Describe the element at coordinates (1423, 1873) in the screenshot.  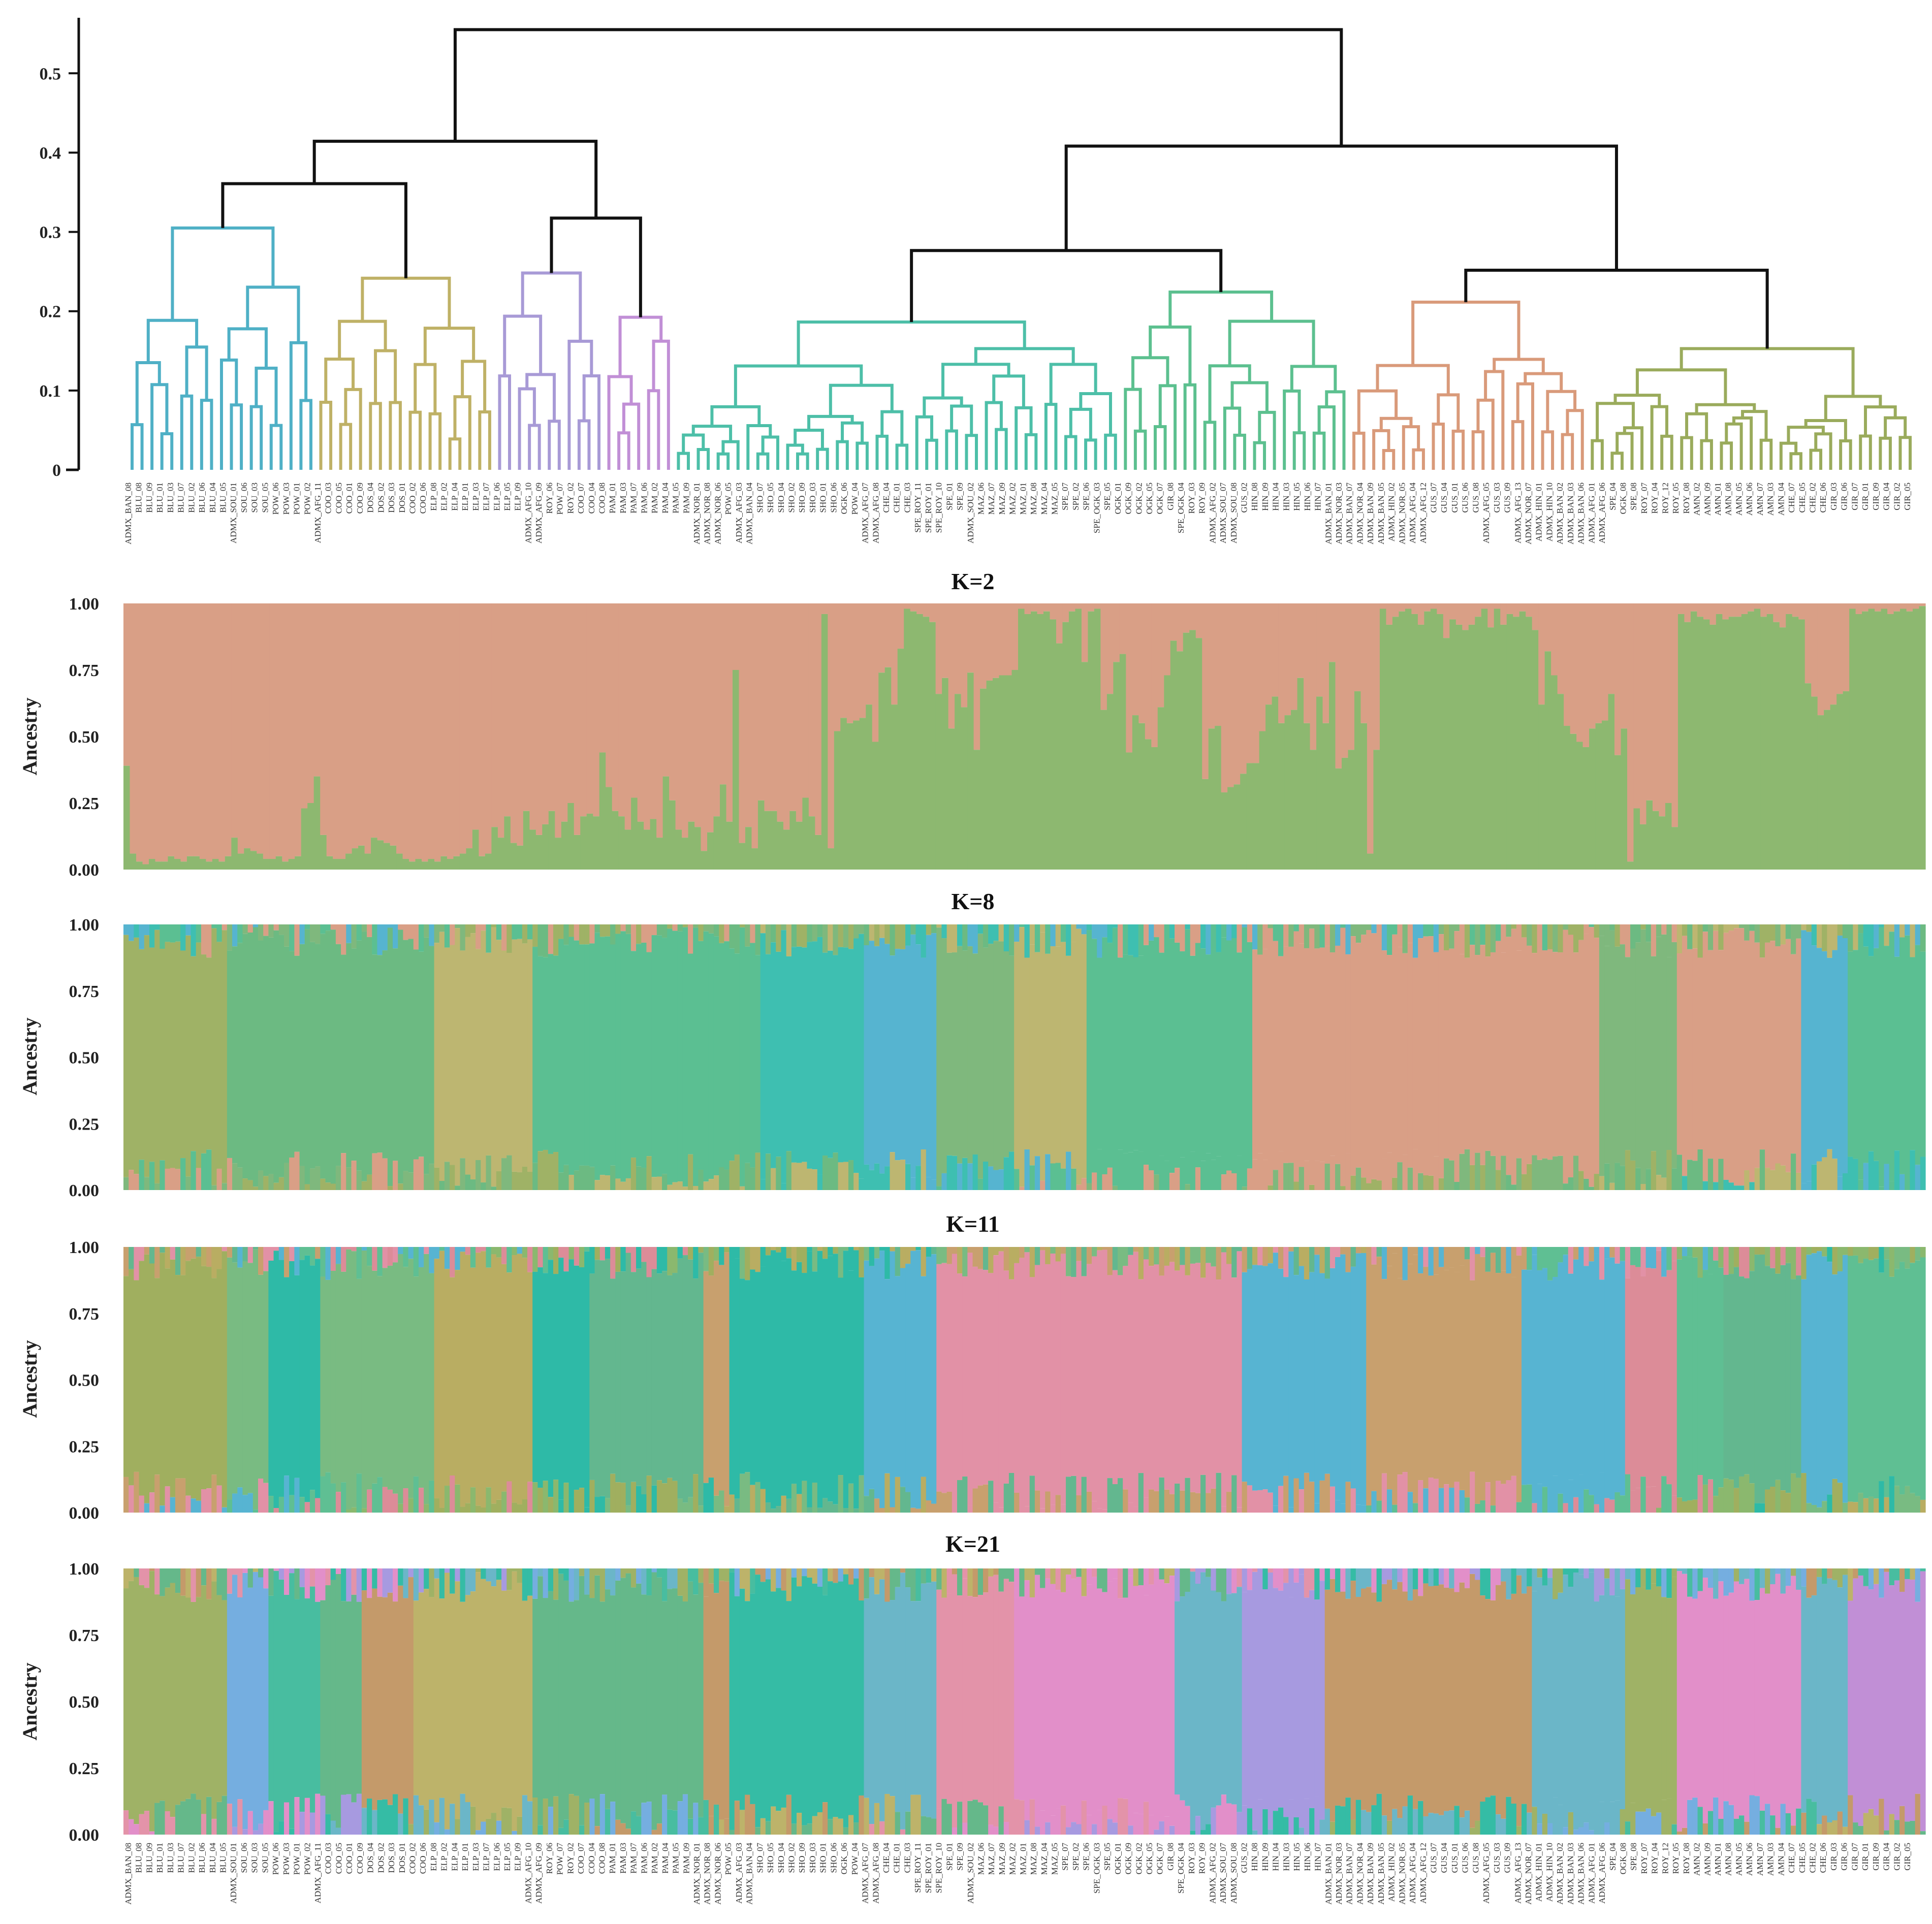
I see `sample-label: ADMX_AFG_12` at that location.